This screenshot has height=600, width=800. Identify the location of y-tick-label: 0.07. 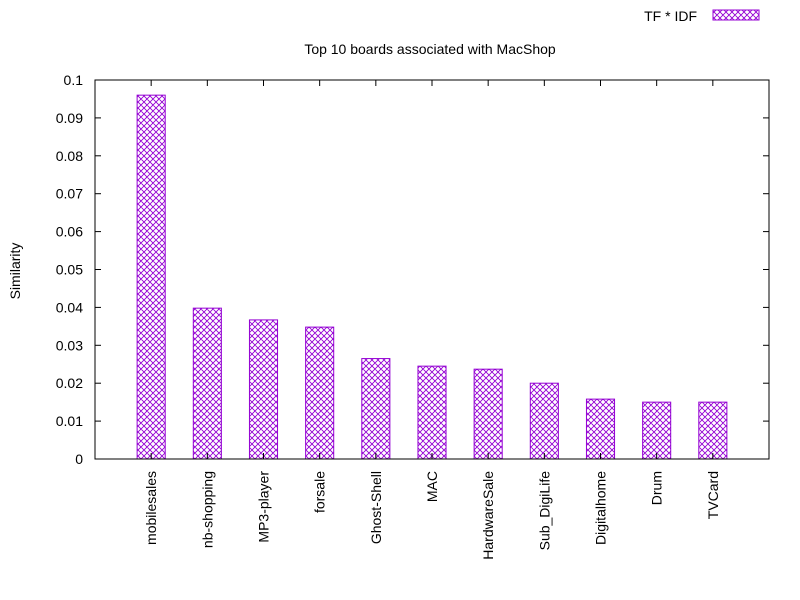
(69, 194).